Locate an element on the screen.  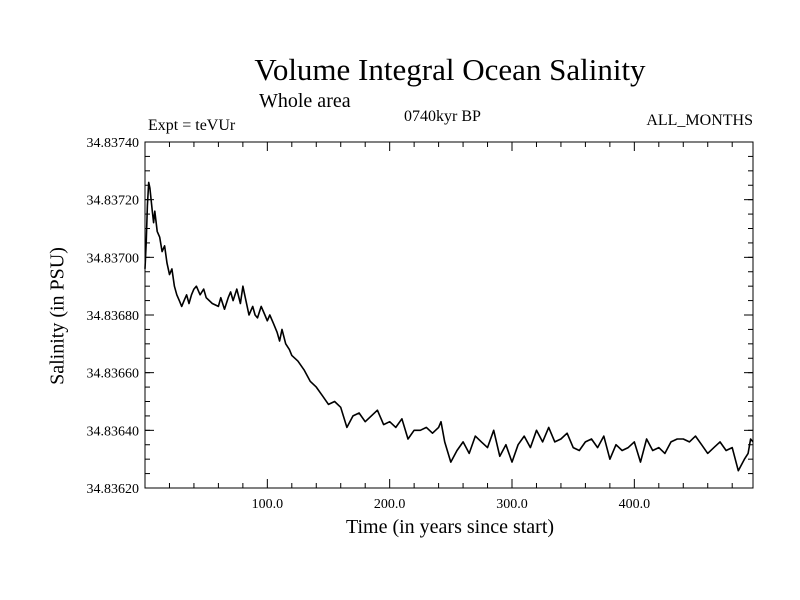
y-tick-label: 34.83660 is located at coordinates (113, 374).